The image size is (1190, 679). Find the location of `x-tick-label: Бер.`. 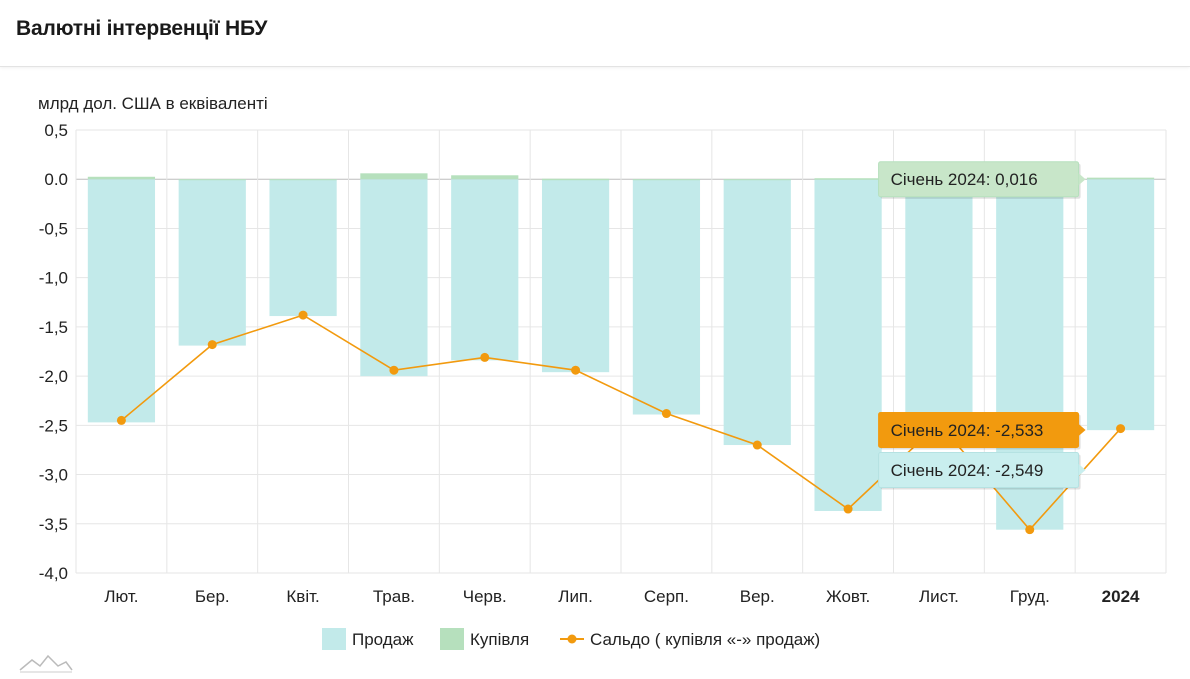

x-tick-label: Бер. is located at coordinates (212, 596).